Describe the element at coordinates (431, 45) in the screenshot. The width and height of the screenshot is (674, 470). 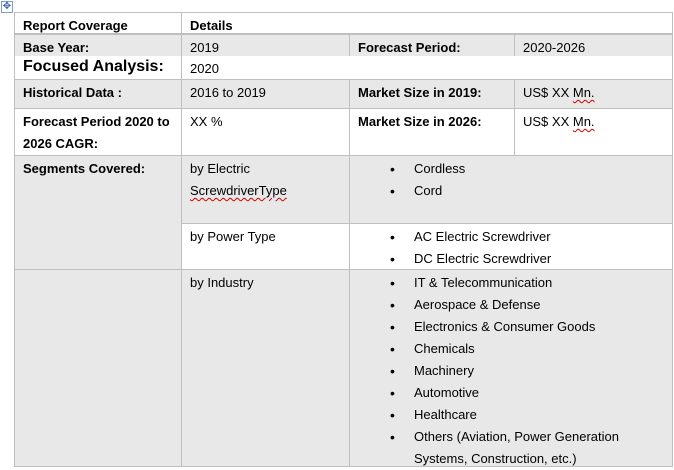
I see `forecast-period-label: Forecast Period:` at that location.